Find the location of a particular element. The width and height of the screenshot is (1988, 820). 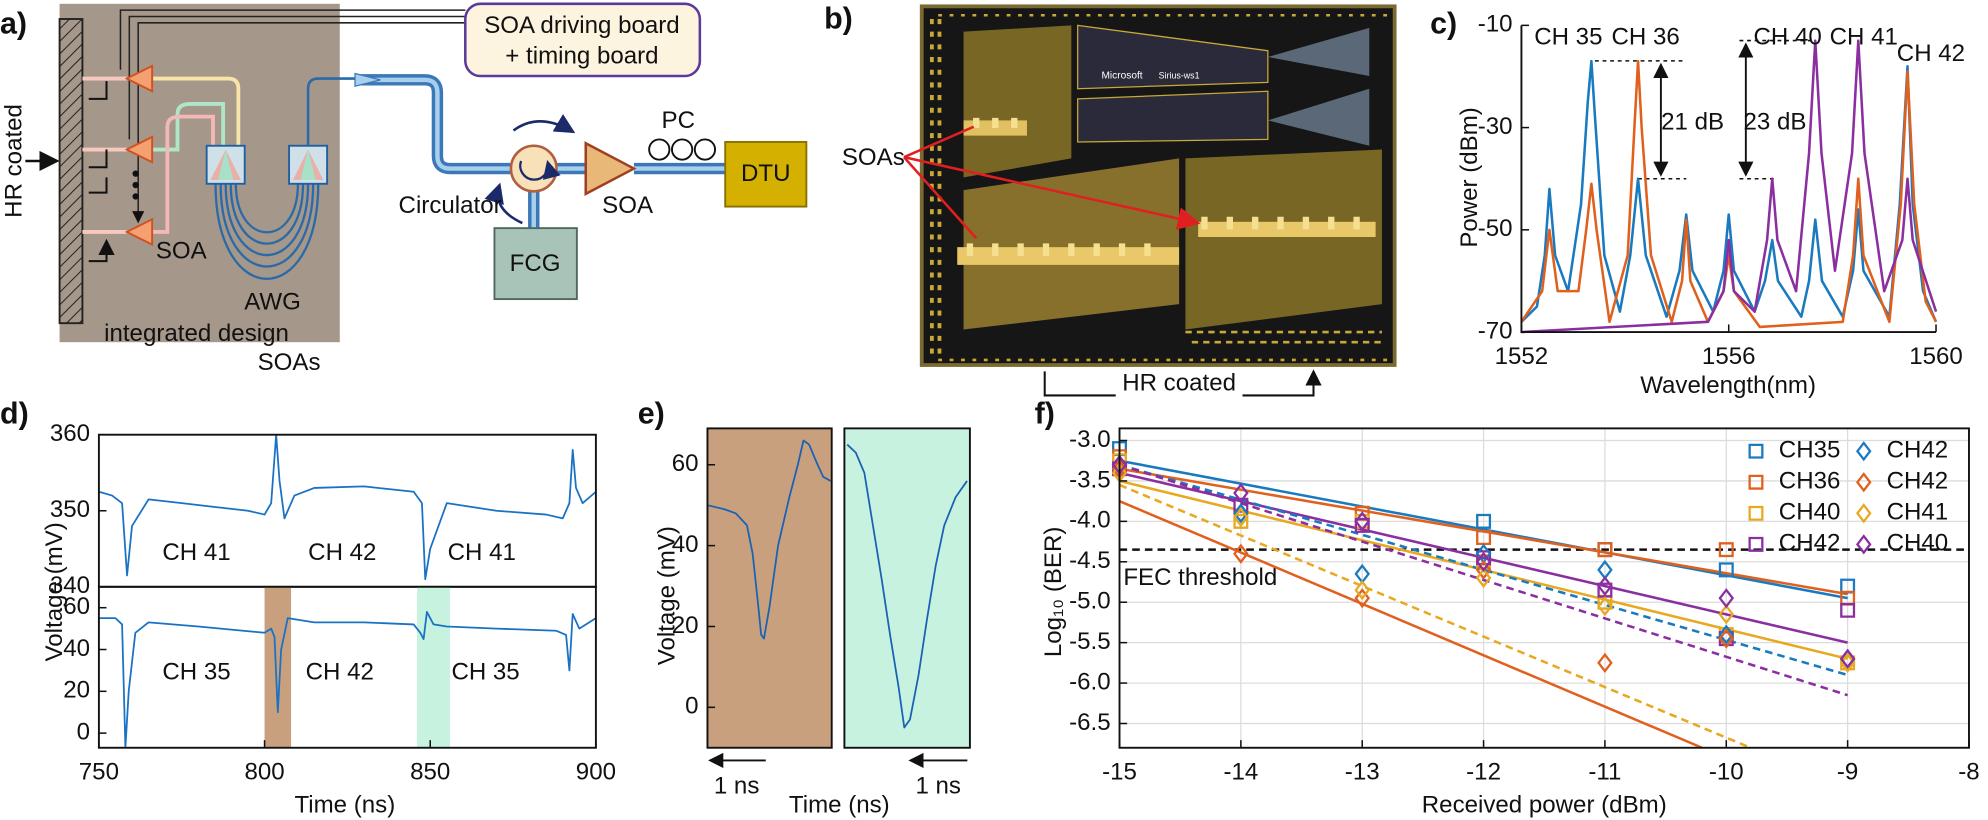

legend-marker is located at coordinates (1756, 544).